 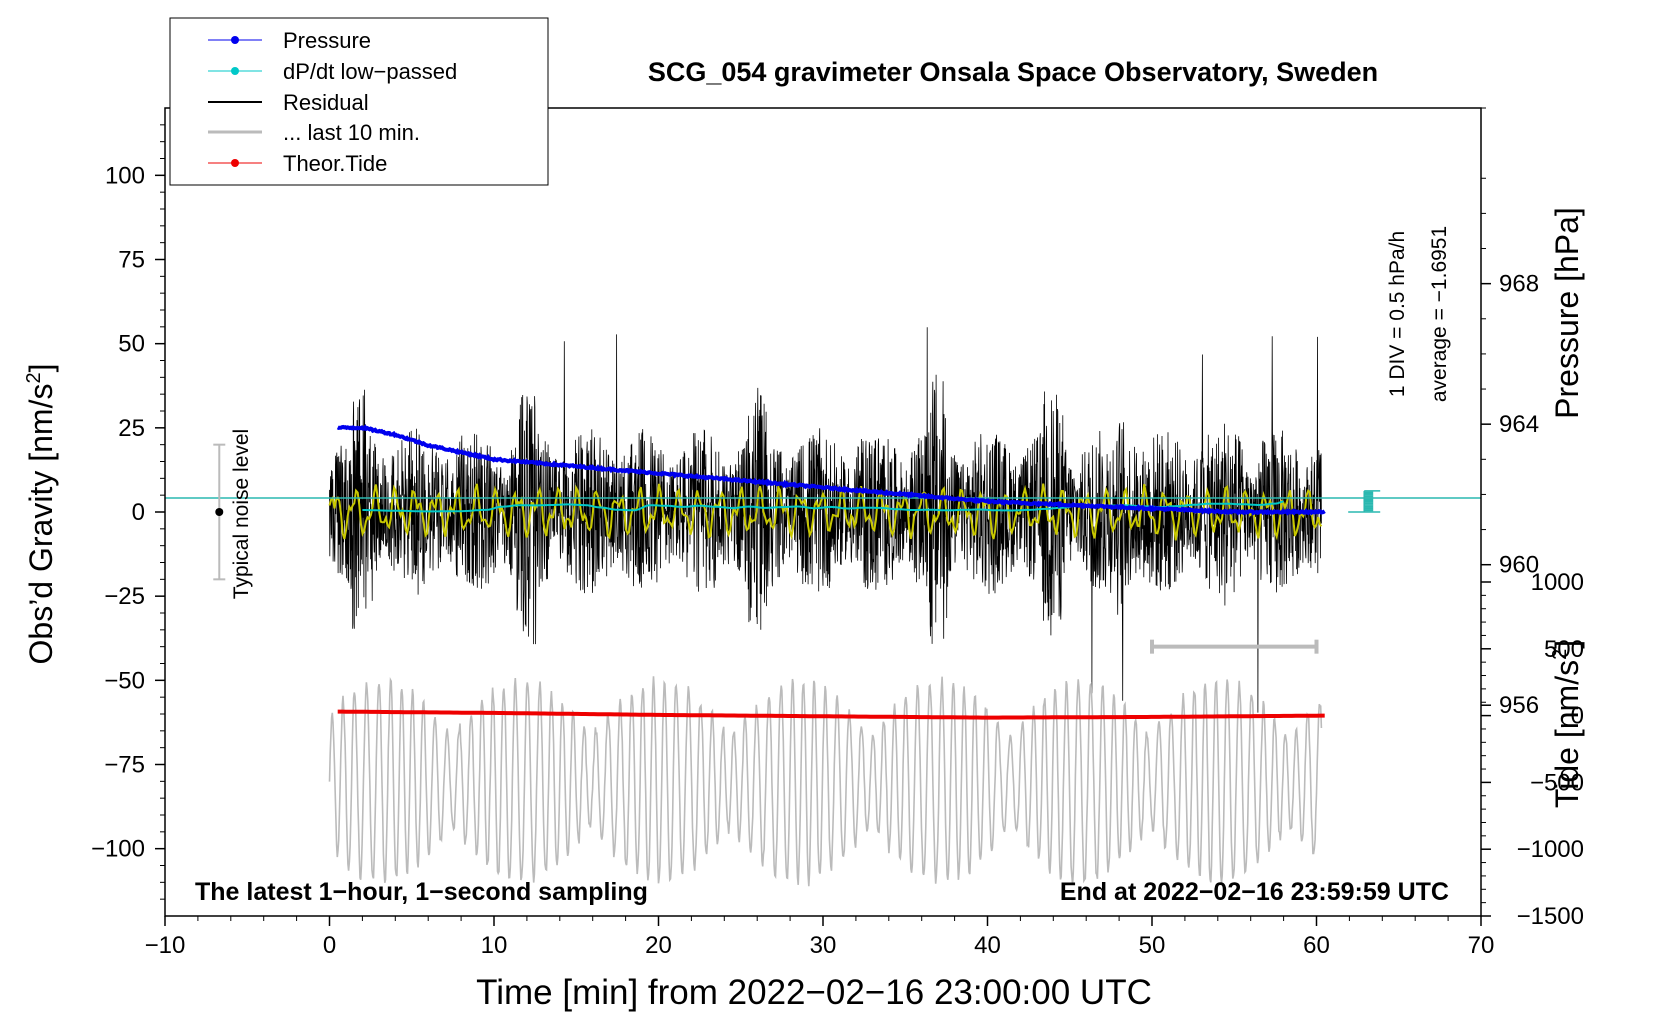 What do you see at coordinates (1254, 892) in the screenshot?
I see `annotation-right: End at 2022−02−16 23:59:59 UTC` at bounding box center [1254, 892].